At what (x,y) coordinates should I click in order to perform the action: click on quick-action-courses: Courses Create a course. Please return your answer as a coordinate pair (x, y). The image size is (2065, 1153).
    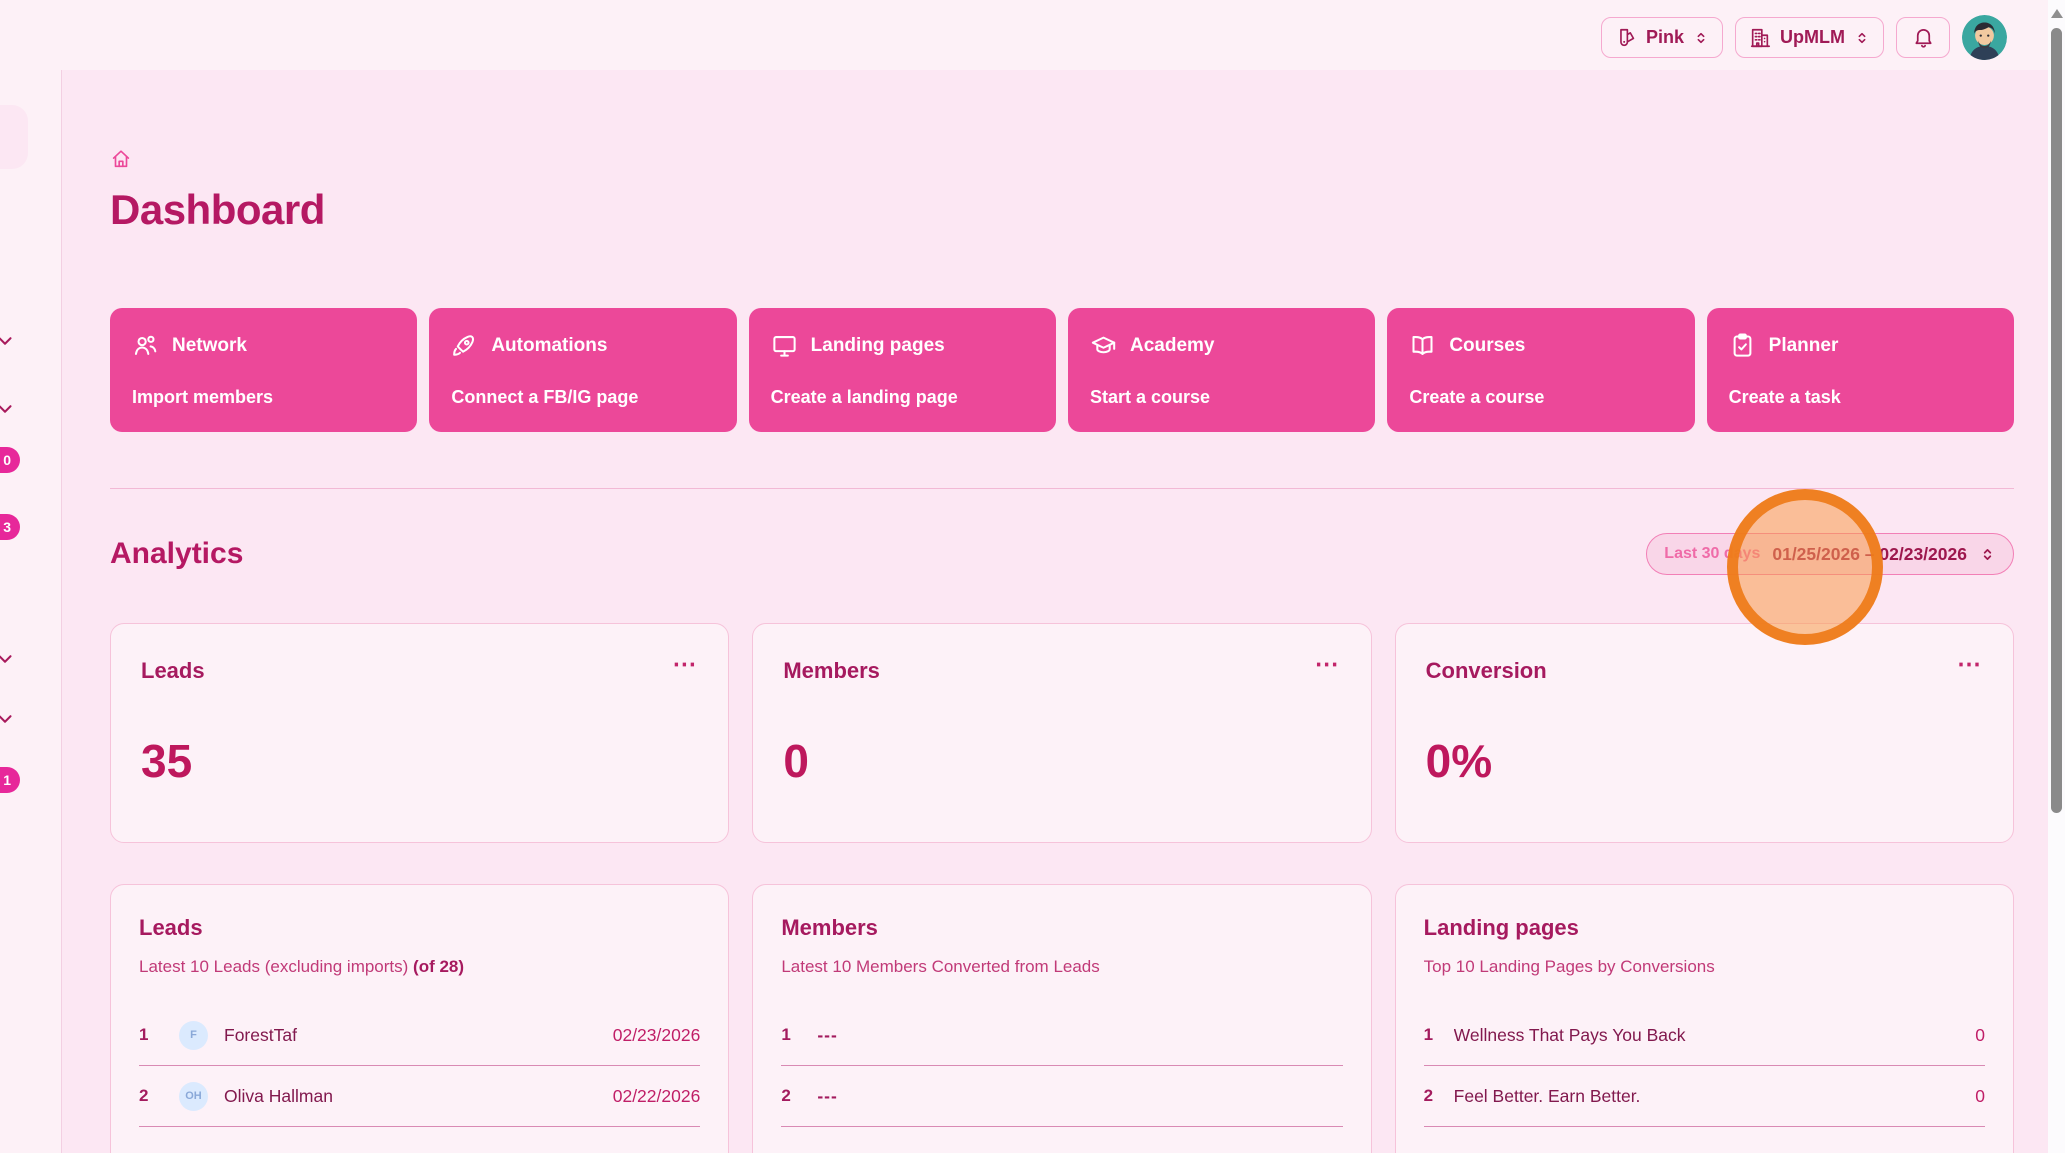
    Looking at the image, I should click on (1541, 370).